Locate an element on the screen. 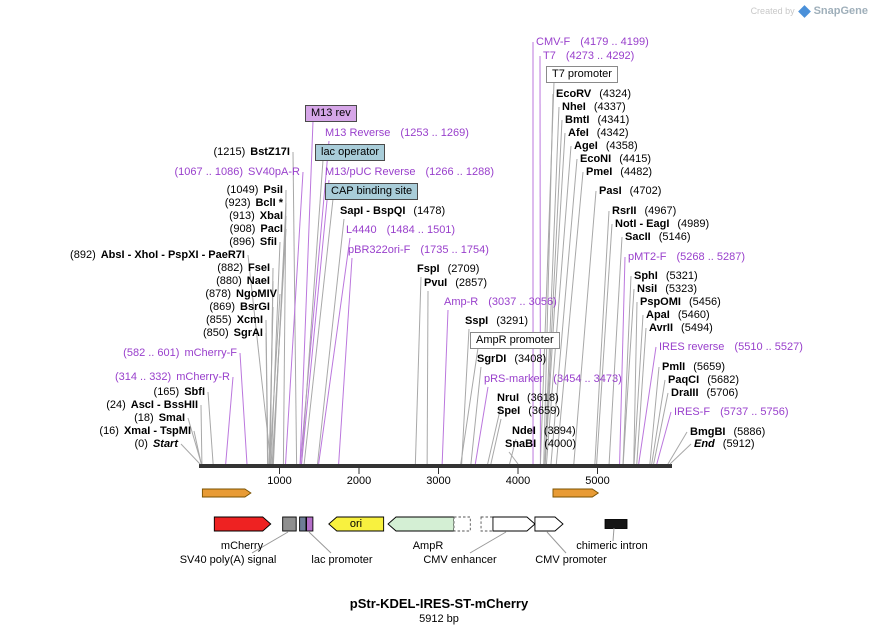 The width and height of the screenshot is (878, 633). restriction-site-label: (882) FseI is located at coordinates (243, 268).